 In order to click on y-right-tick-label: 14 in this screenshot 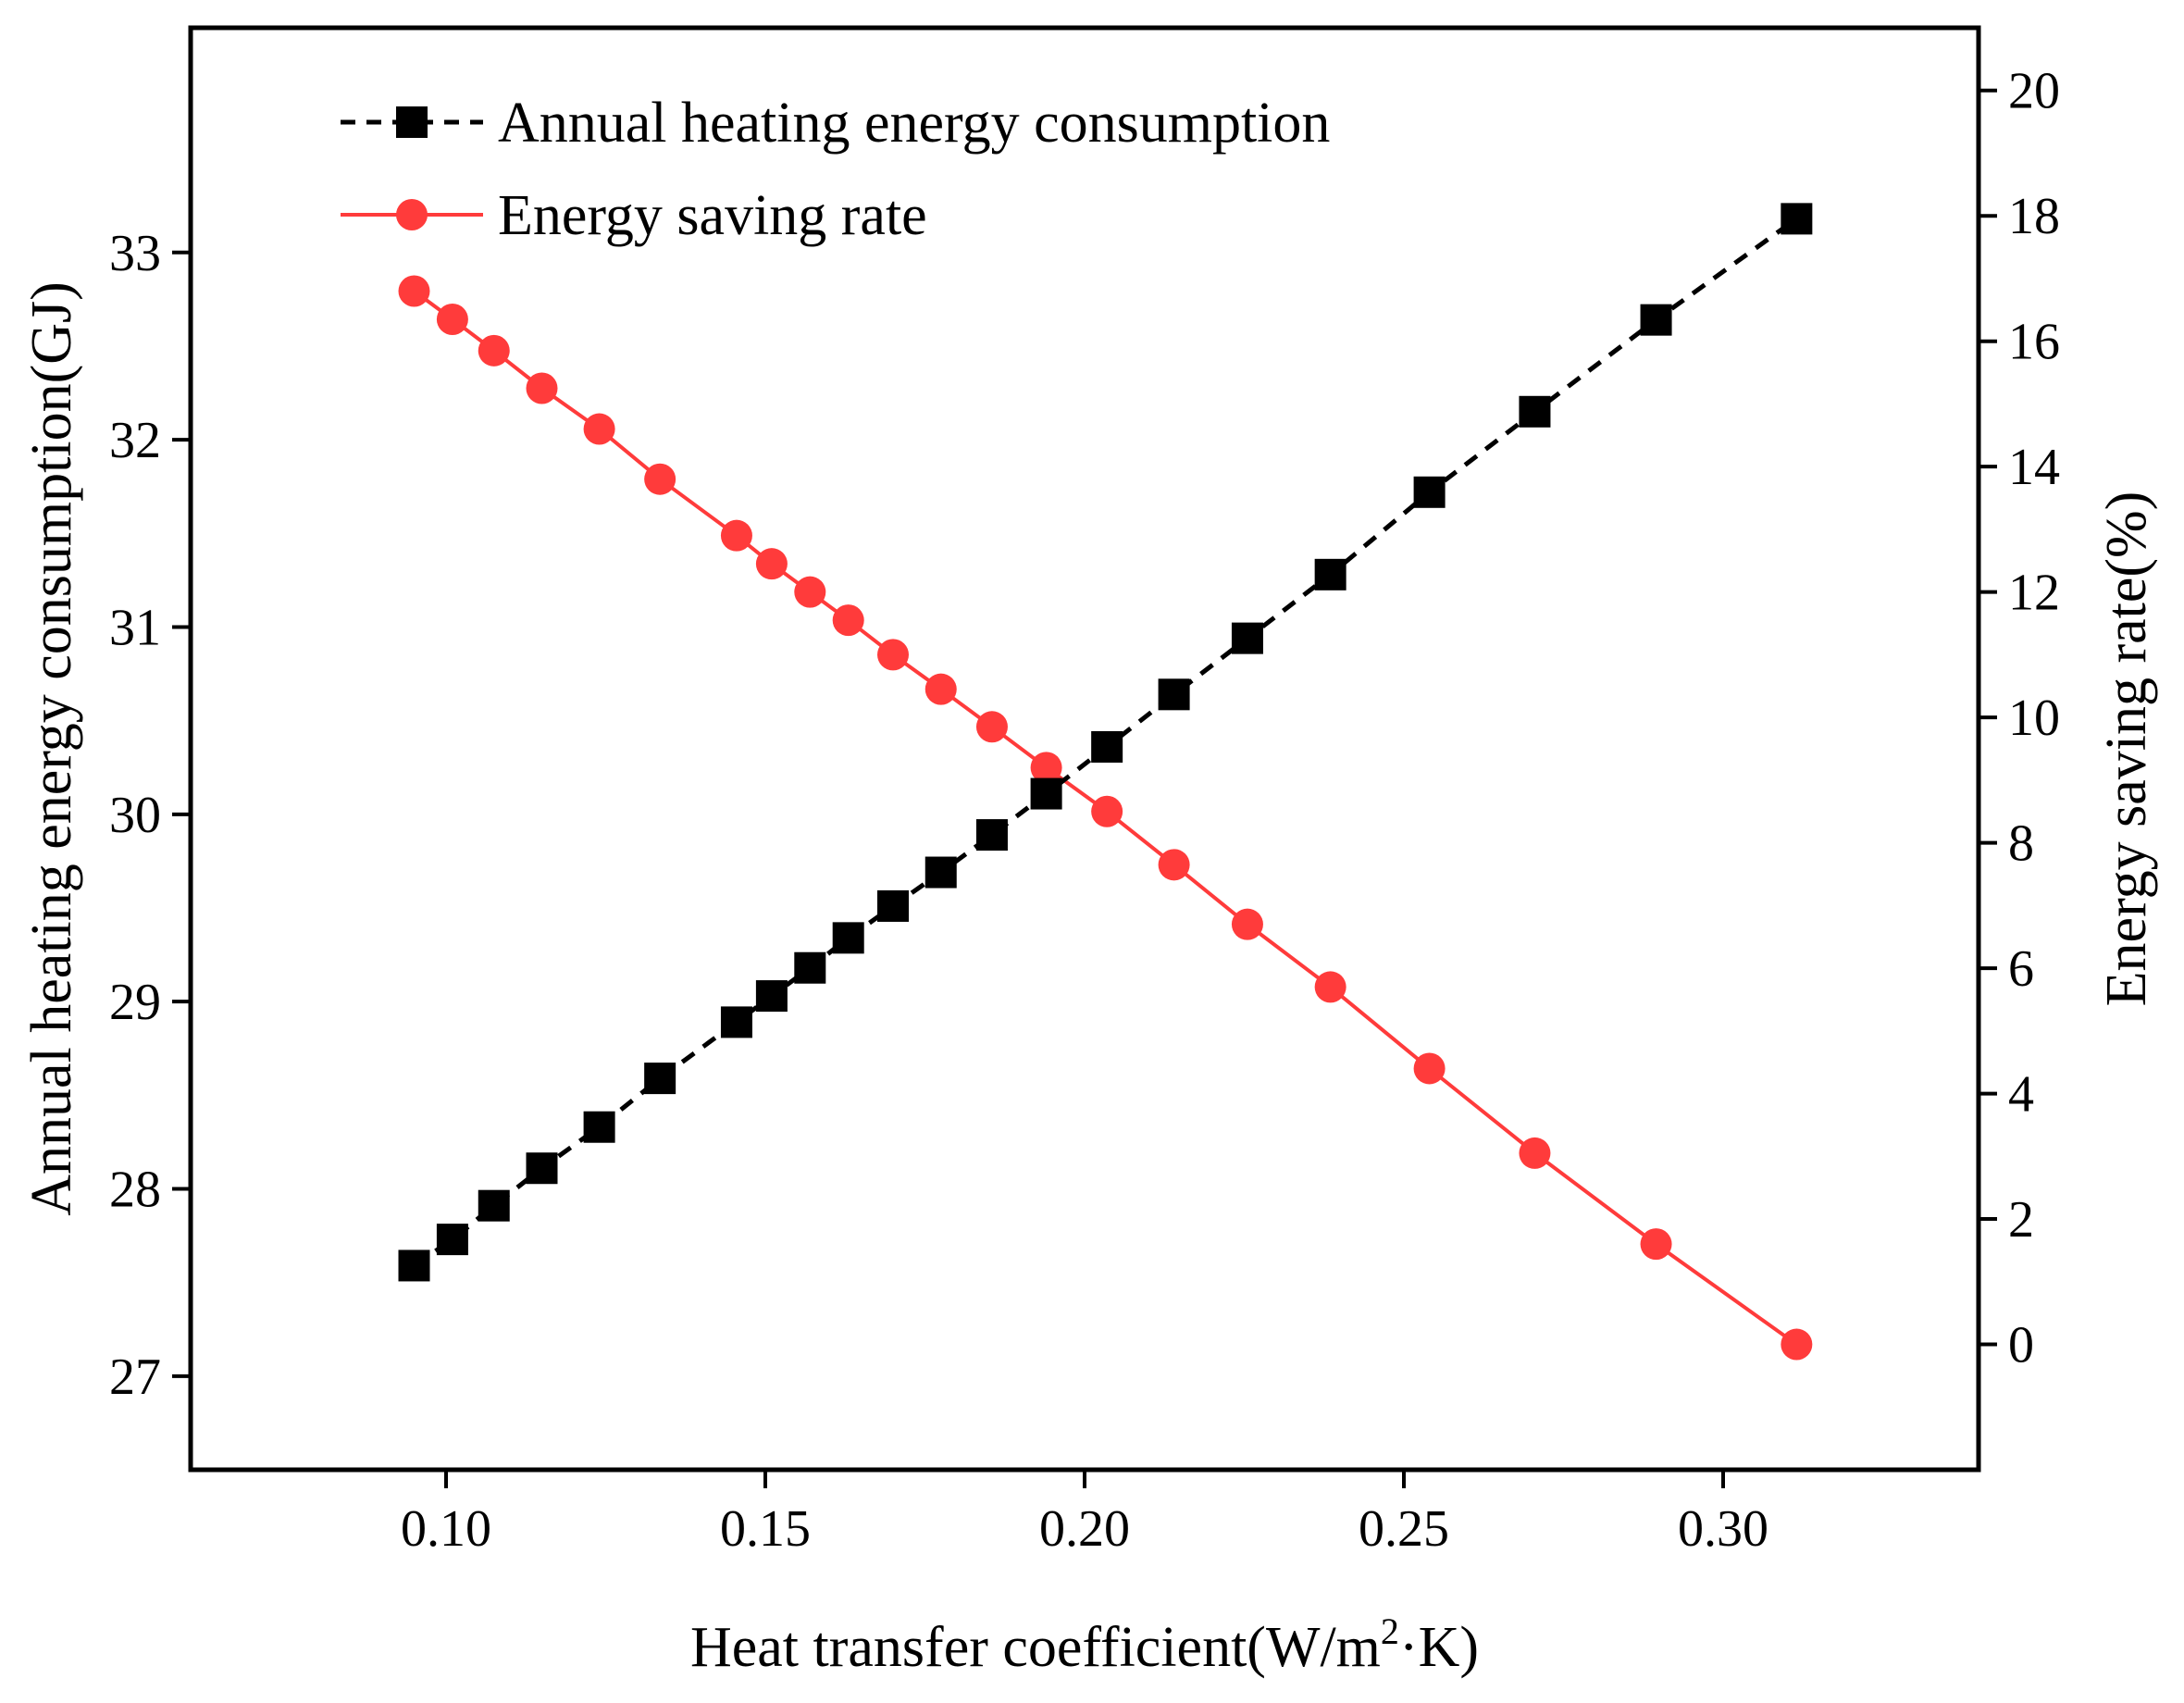, I will do `click(2034, 467)`.